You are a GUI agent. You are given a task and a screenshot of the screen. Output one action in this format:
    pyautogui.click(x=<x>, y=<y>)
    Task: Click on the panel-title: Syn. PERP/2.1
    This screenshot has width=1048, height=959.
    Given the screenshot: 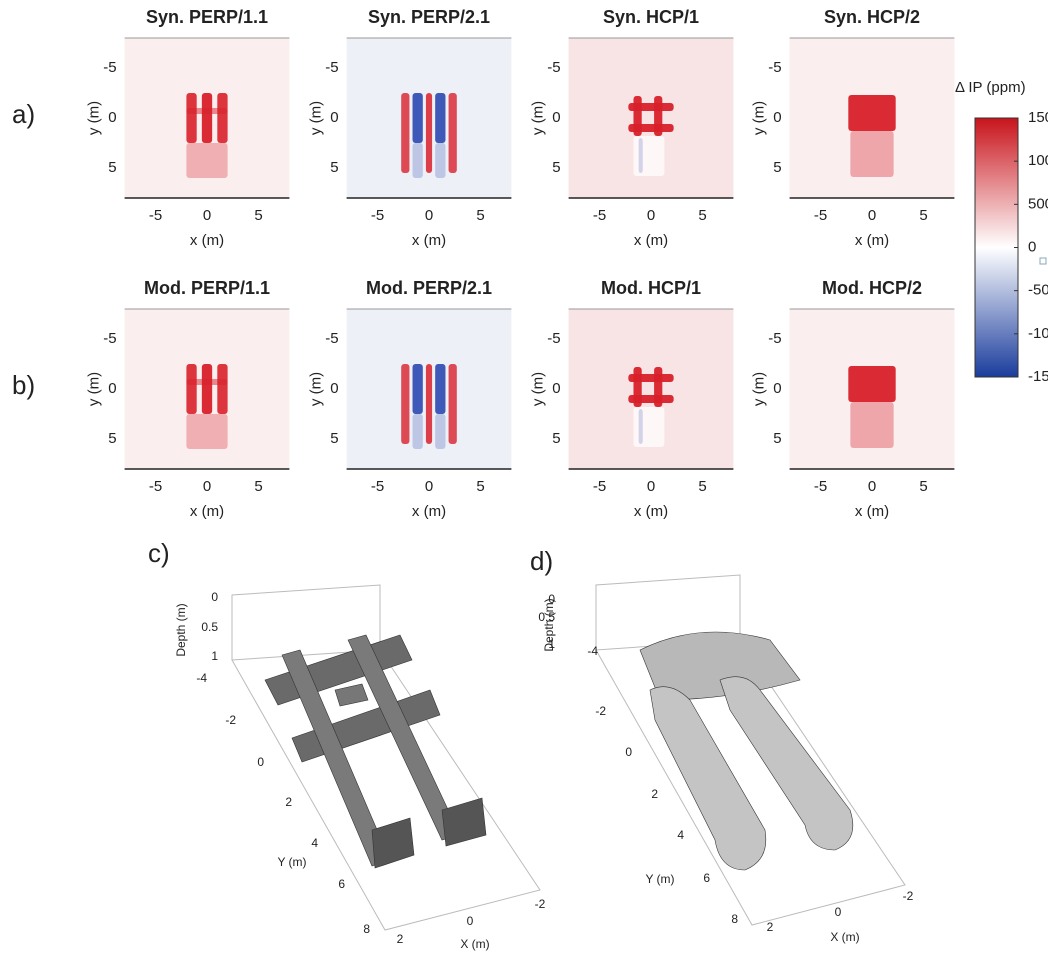 What is the action you would take?
    pyautogui.click(x=429, y=17)
    